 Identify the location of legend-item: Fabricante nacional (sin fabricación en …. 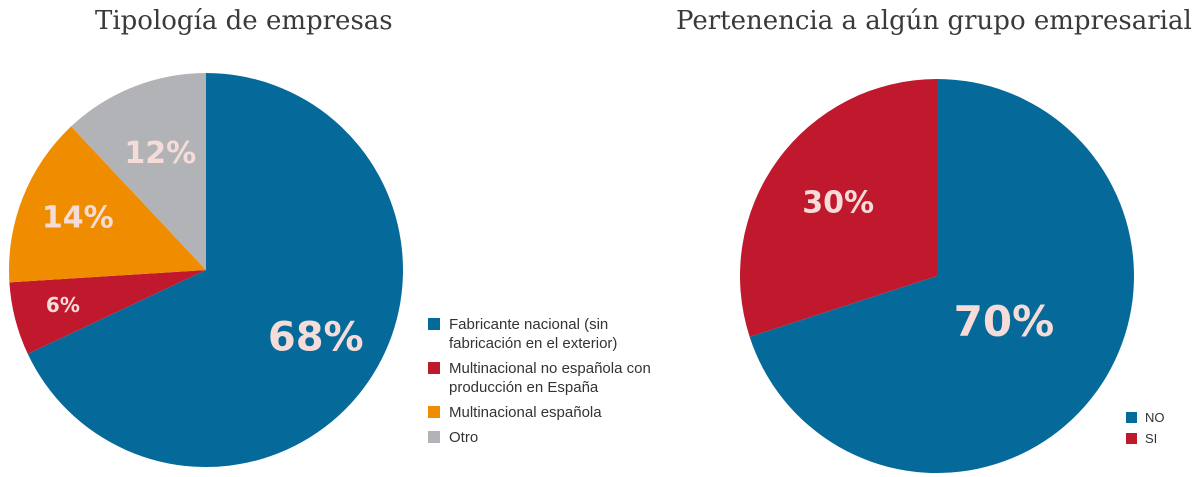
(543, 334).